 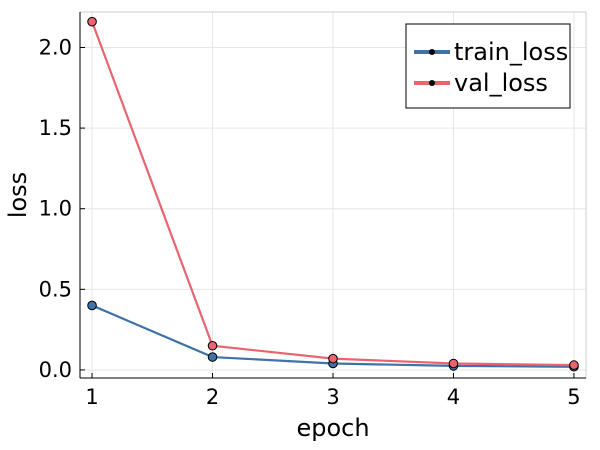 What do you see at coordinates (573, 397) in the screenshot?
I see `x-tick-label: 5` at bounding box center [573, 397].